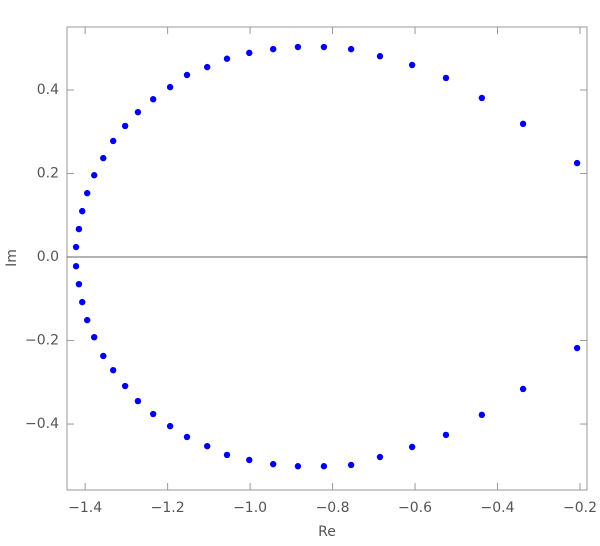 The width and height of the screenshot is (600, 546). I want to click on y-tick-label: 0.0, so click(48, 257).